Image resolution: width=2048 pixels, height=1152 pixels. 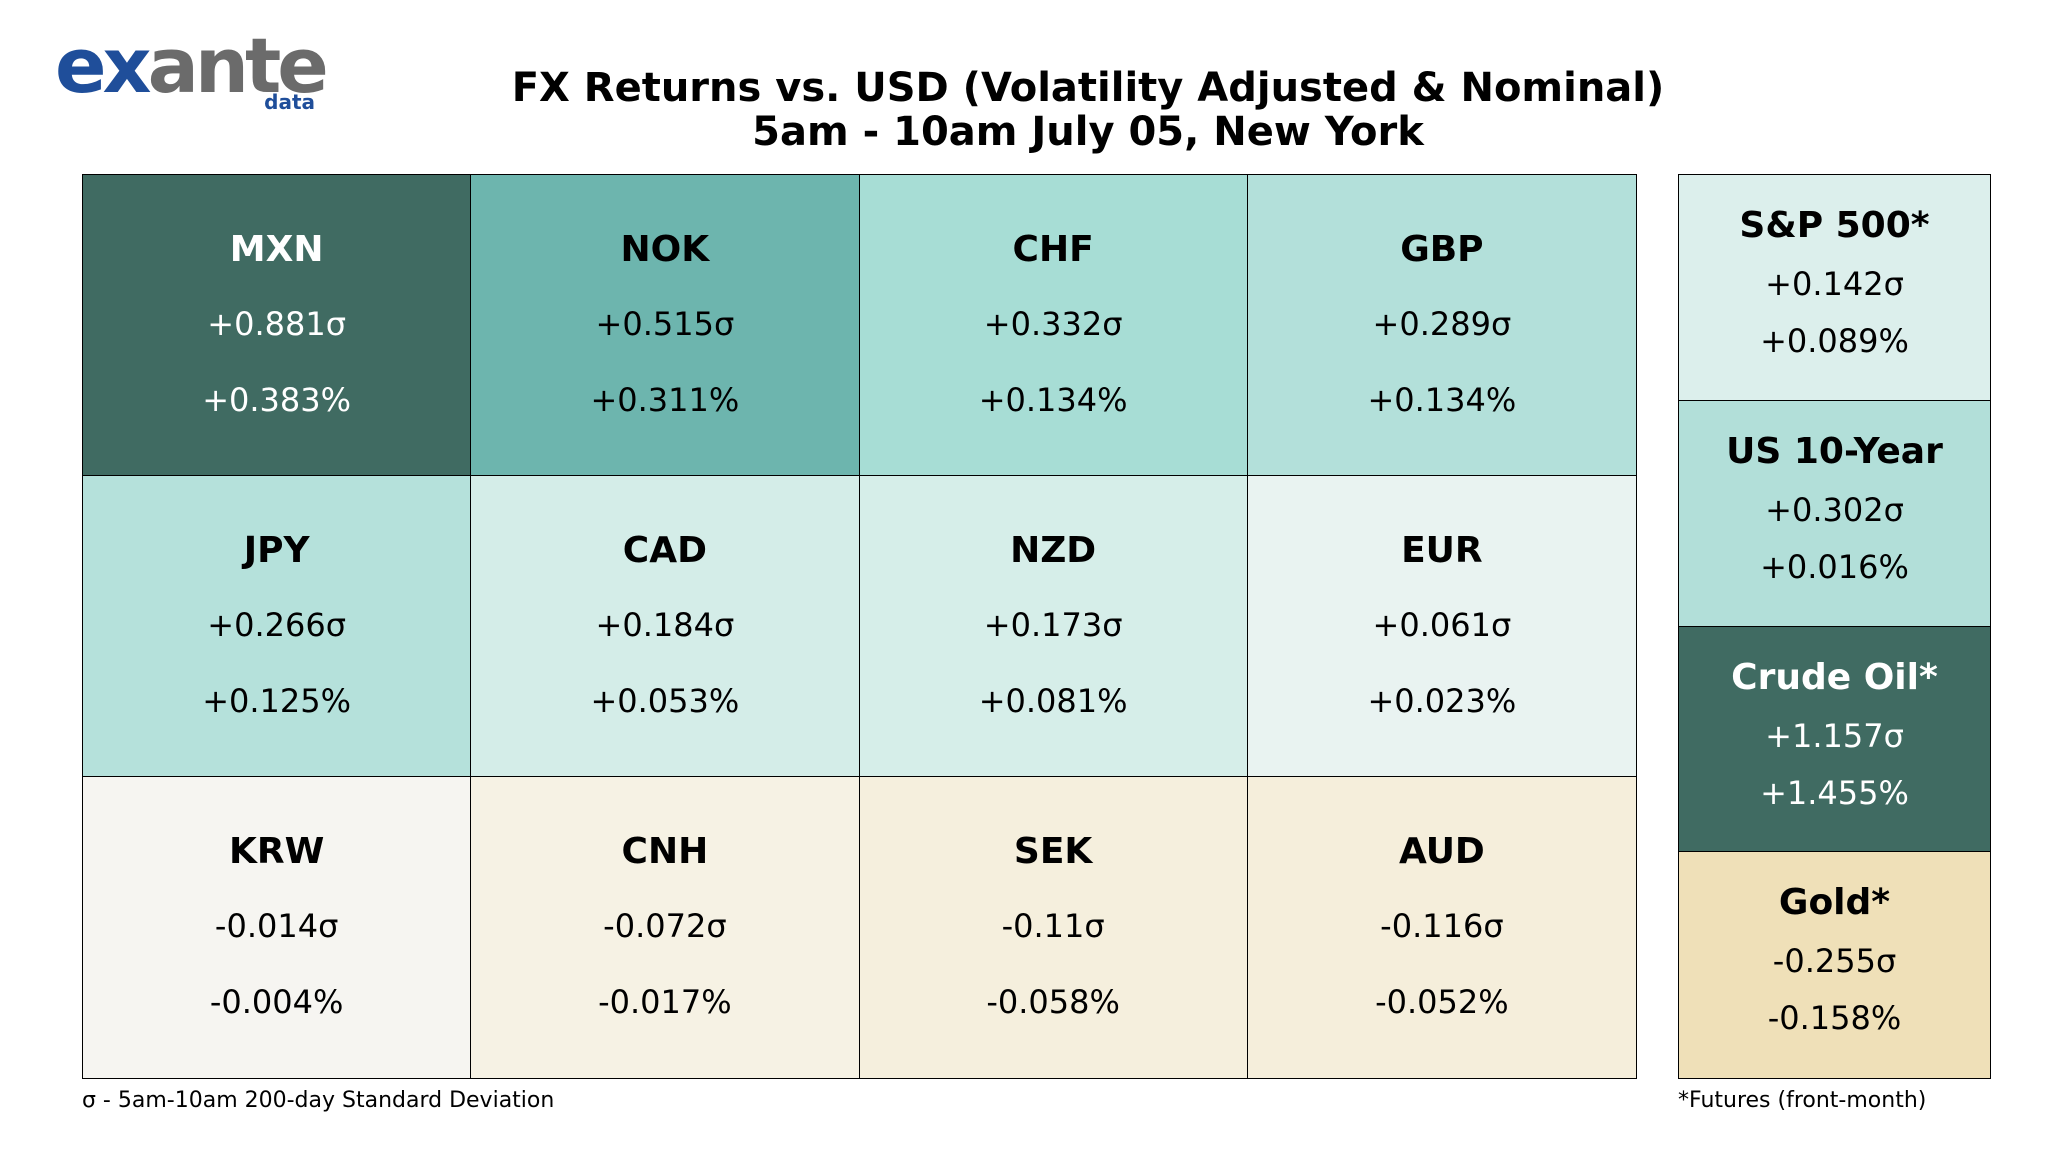 I want to click on sigma-return: +0.515σ, so click(x=665, y=324).